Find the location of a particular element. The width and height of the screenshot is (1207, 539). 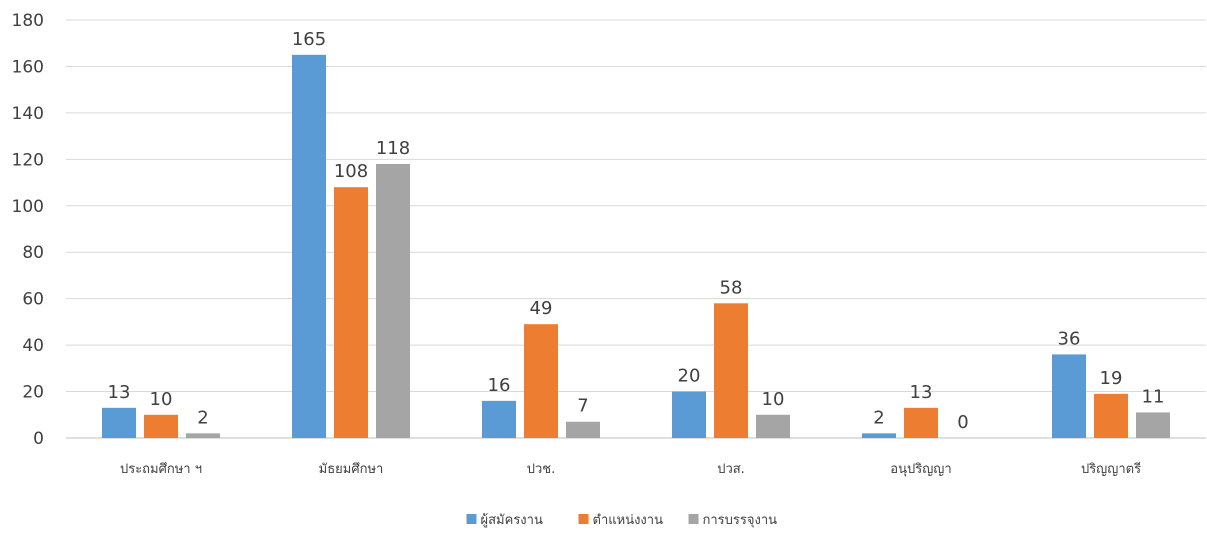

x-tick-label: ปวส. is located at coordinates (731, 469).